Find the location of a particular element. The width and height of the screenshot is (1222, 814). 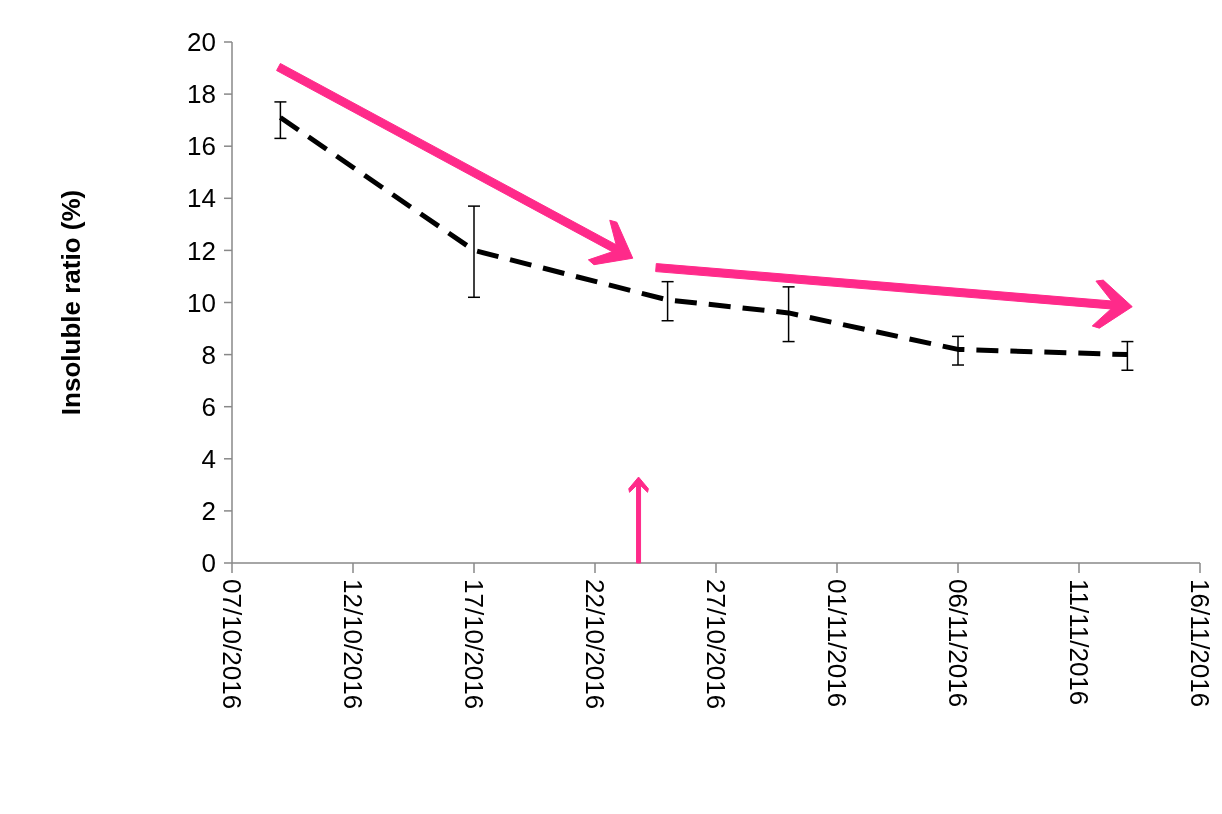

x-tick-label: 06/11/2016 is located at coordinates (957, 643).